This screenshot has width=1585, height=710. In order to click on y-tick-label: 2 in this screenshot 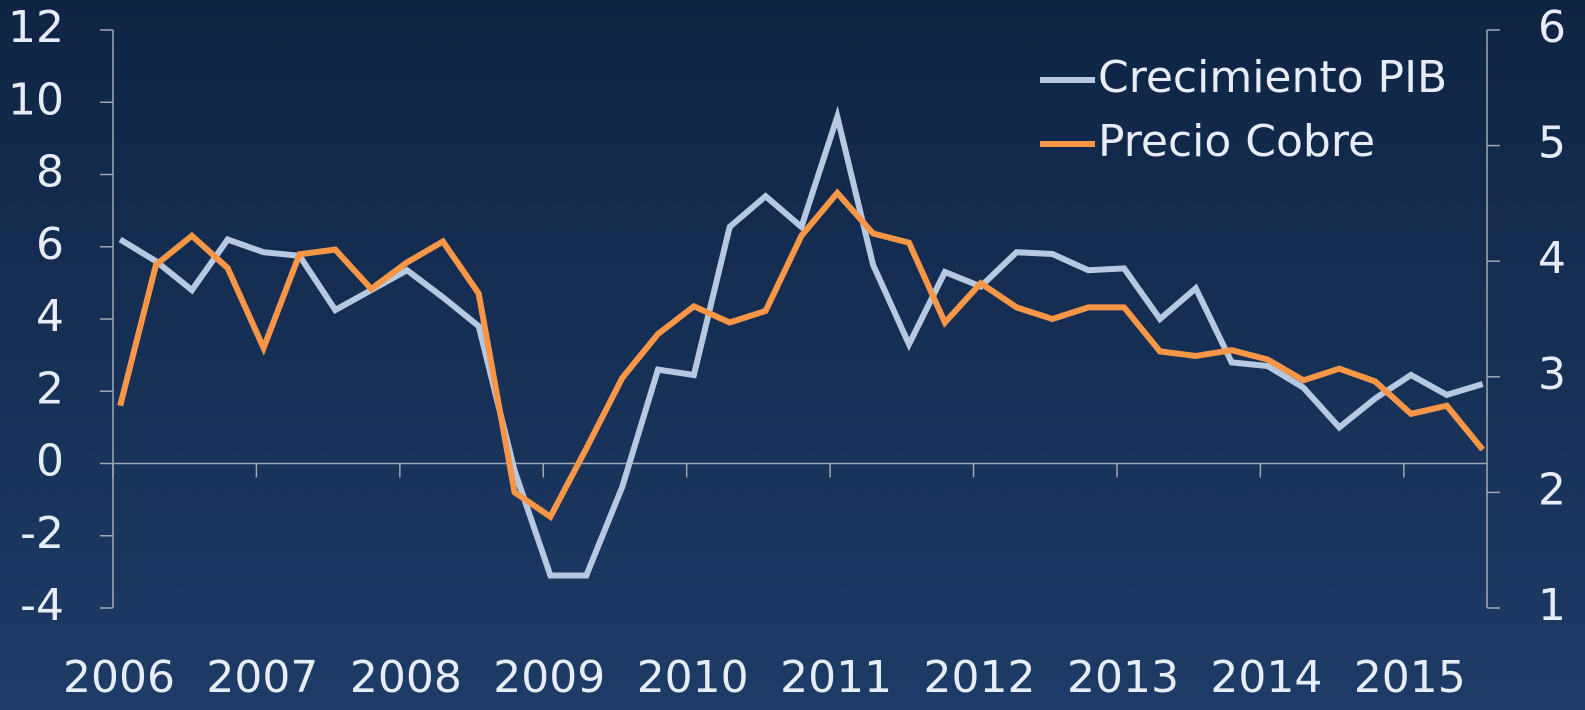, I will do `click(50, 388)`.